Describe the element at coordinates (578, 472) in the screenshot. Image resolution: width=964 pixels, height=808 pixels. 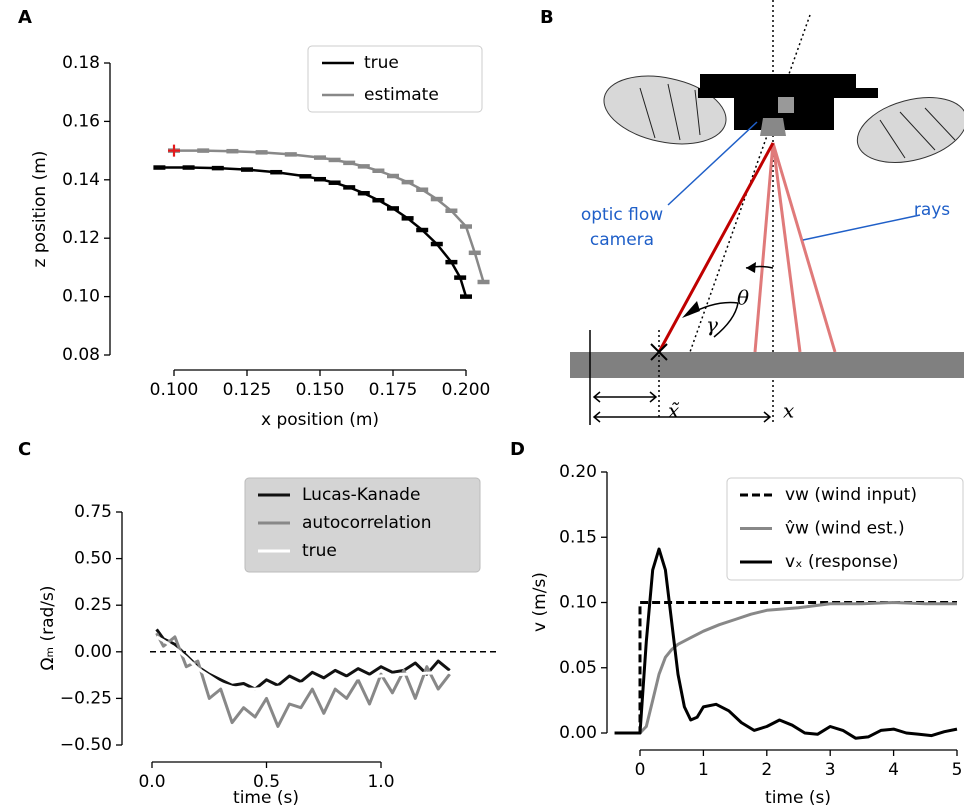
I see `y-tick-label: 0.20` at that location.